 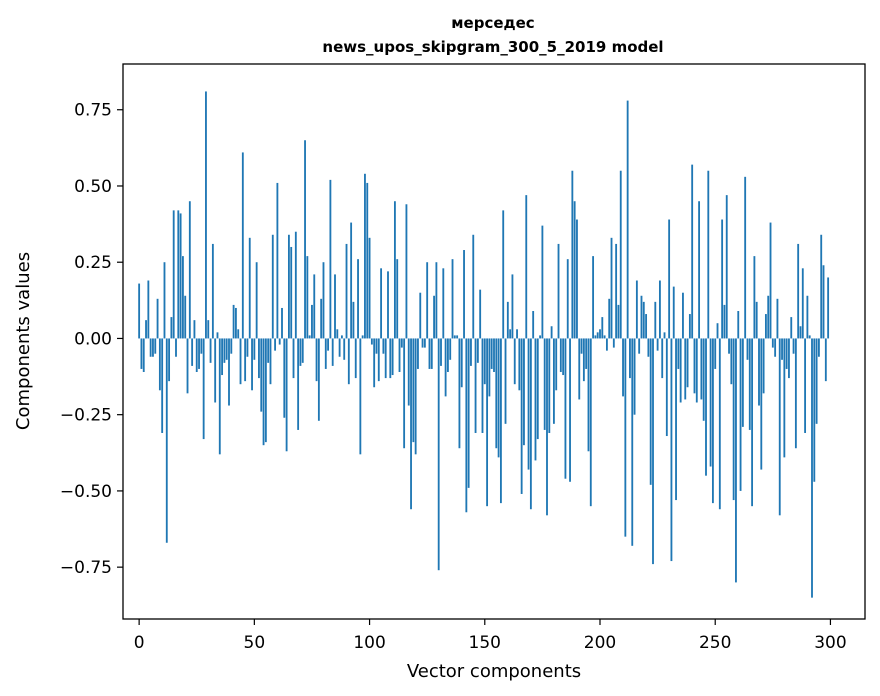 What do you see at coordinates (255, 643) in the screenshot?
I see `x-tick-label: 50` at bounding box center [255, 643].